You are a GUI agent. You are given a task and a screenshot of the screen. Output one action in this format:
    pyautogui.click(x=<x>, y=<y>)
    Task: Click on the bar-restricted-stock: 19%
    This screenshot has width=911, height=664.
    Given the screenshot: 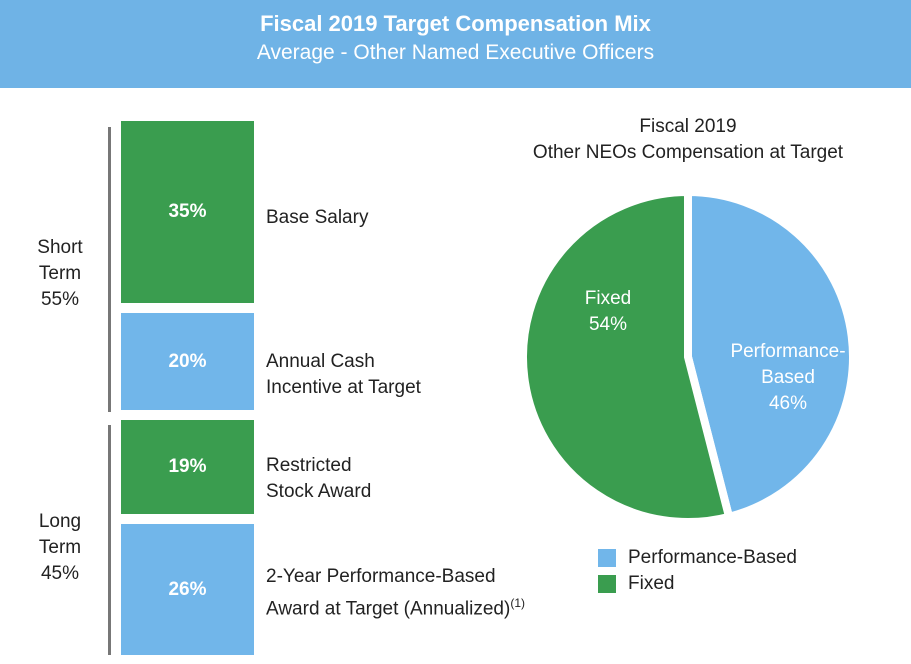 What is the action you would take?
    pyautogui.click(x=187, y=467)
    